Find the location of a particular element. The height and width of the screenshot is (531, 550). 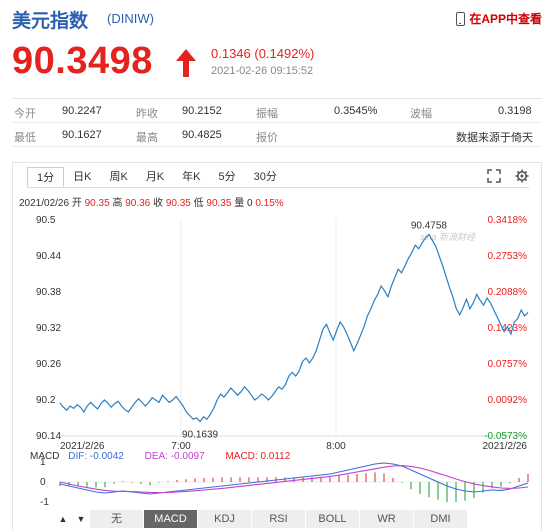

data-source: 数据来源于倚天 is located at coordinates (494, 138).